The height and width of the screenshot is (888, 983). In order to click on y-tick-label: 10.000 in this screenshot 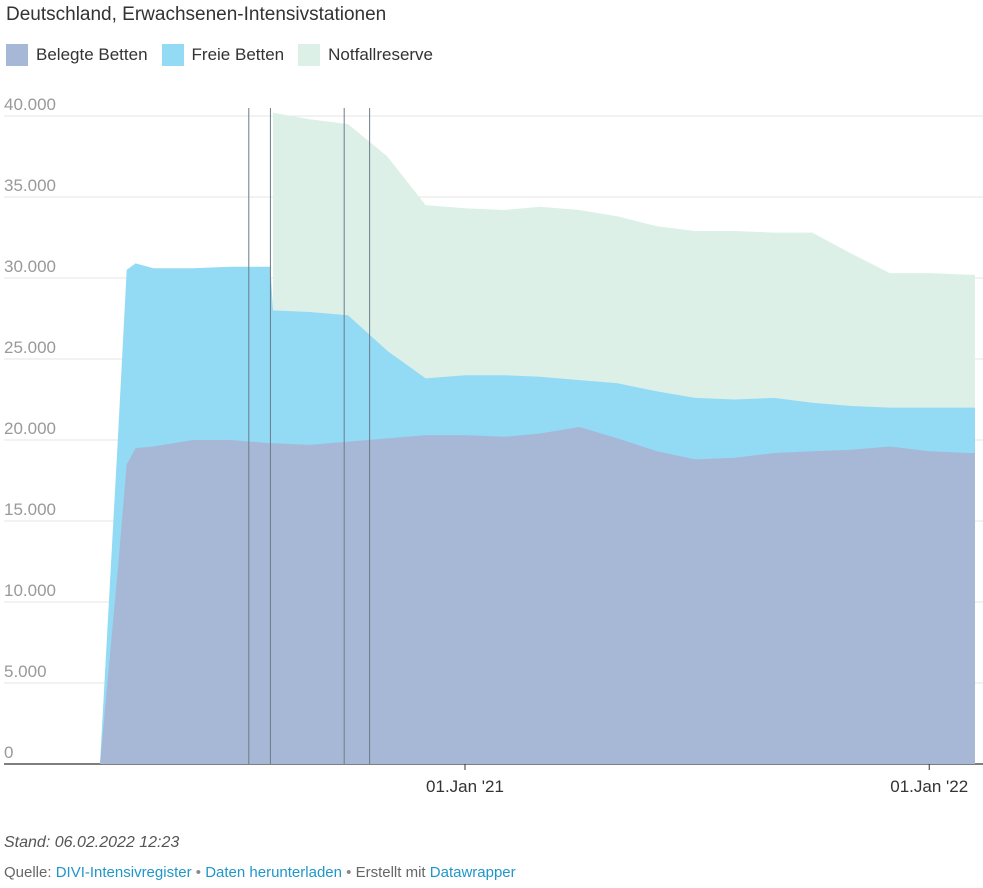, I will do `click(30, 590)`.